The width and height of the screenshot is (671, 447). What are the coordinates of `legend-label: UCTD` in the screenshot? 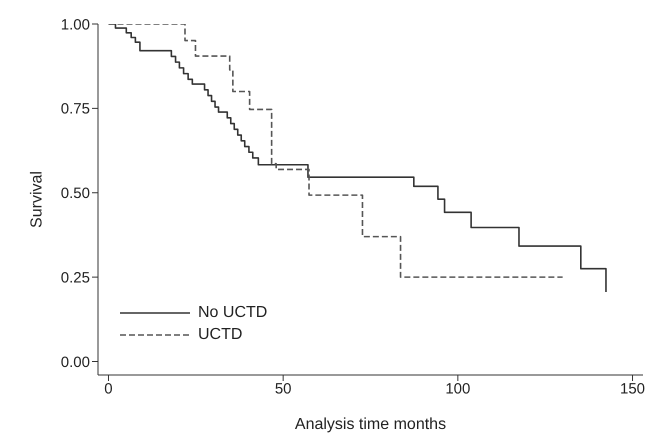 It's located at (220, 335).